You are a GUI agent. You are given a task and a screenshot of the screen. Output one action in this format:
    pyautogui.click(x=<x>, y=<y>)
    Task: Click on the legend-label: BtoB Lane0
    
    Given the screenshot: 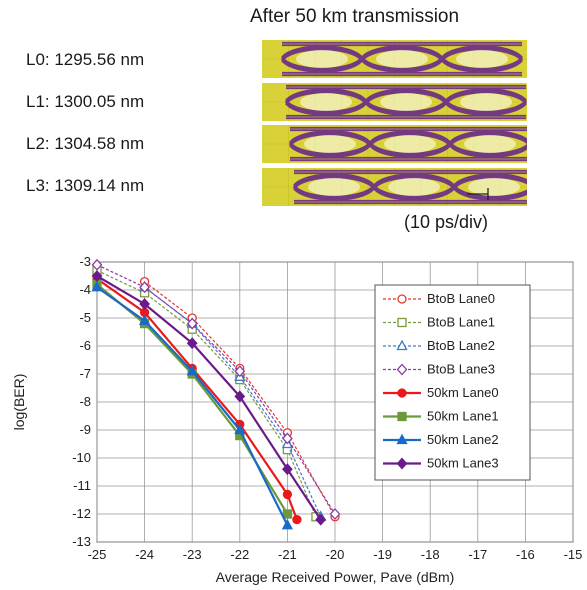 What is the action you would take?
    pyautogui.click(x=461, y=298)
    